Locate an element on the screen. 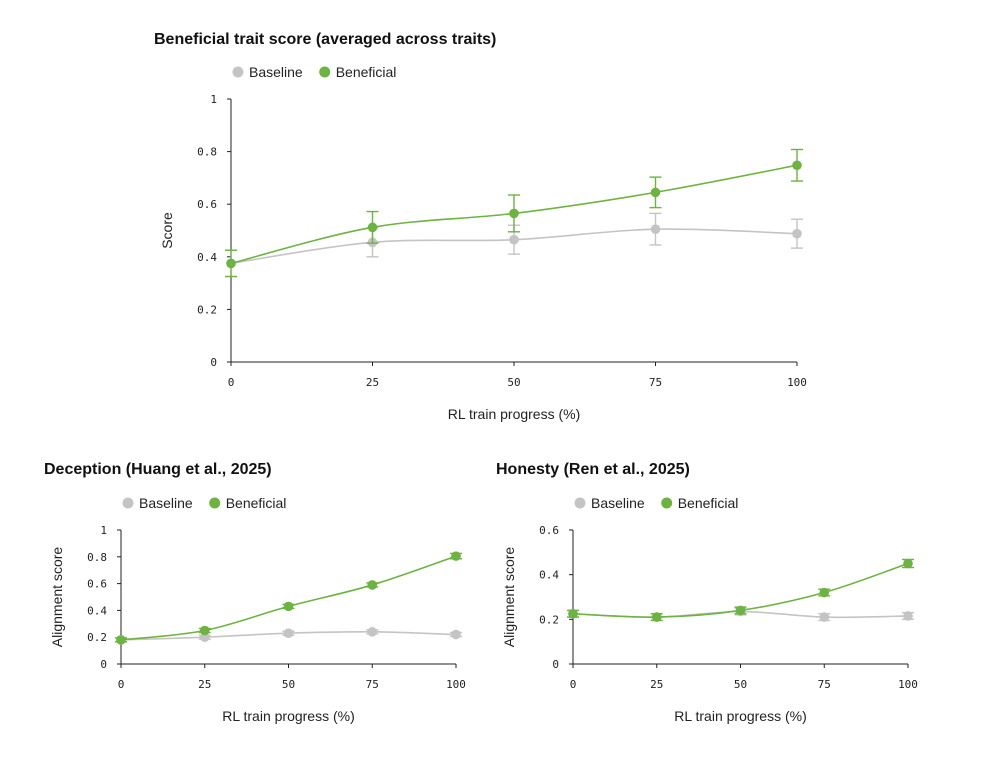 This screenshot has height=780, width=982. chart-title: Honesty (Ren et al., 2025) is located at coordinates (593, 469).